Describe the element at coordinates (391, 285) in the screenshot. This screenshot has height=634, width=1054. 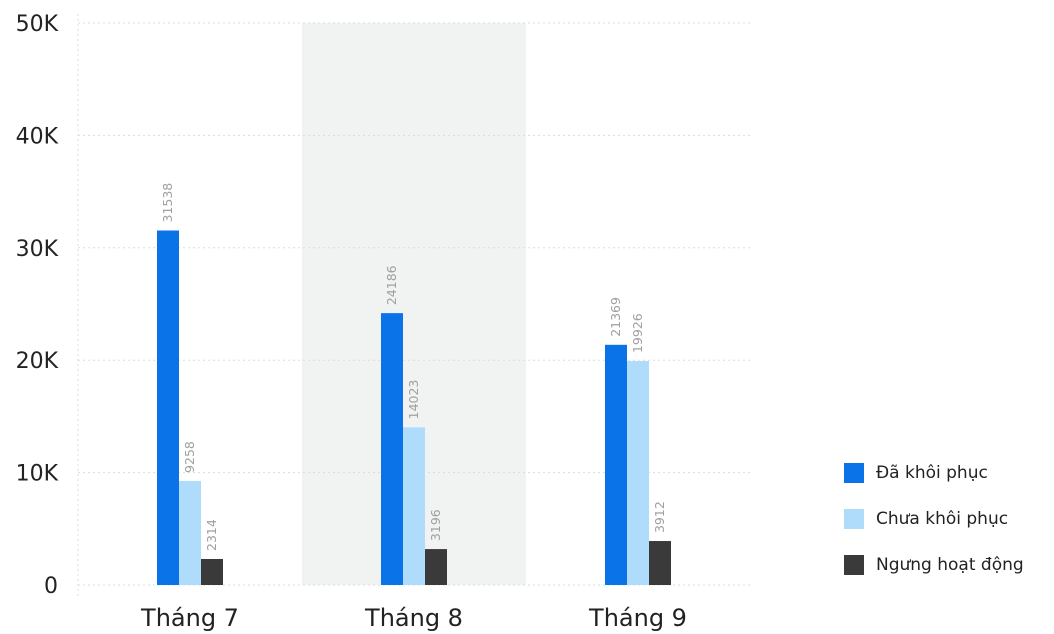
I see `data-label: 24186` at that location.